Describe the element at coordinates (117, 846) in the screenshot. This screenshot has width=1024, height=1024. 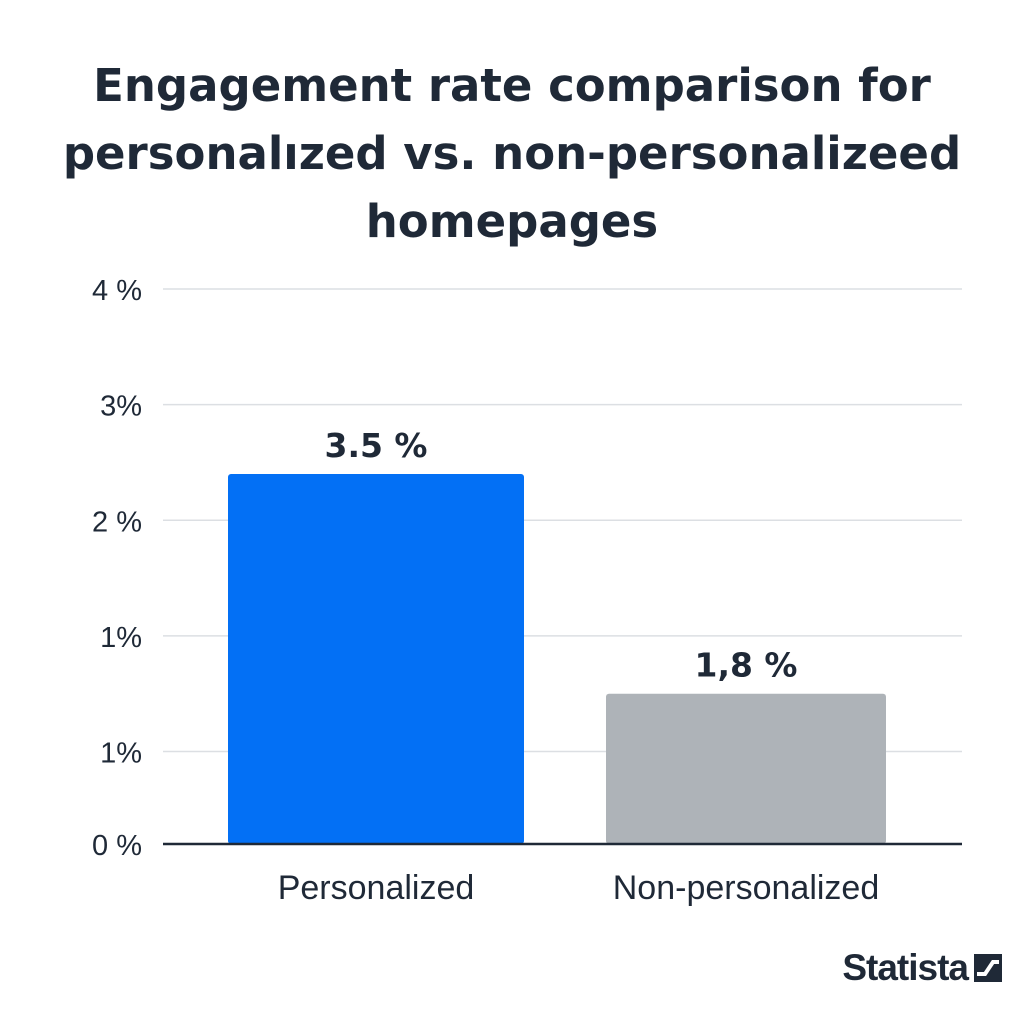
I see `y-tick-label: 0 %` at that location.